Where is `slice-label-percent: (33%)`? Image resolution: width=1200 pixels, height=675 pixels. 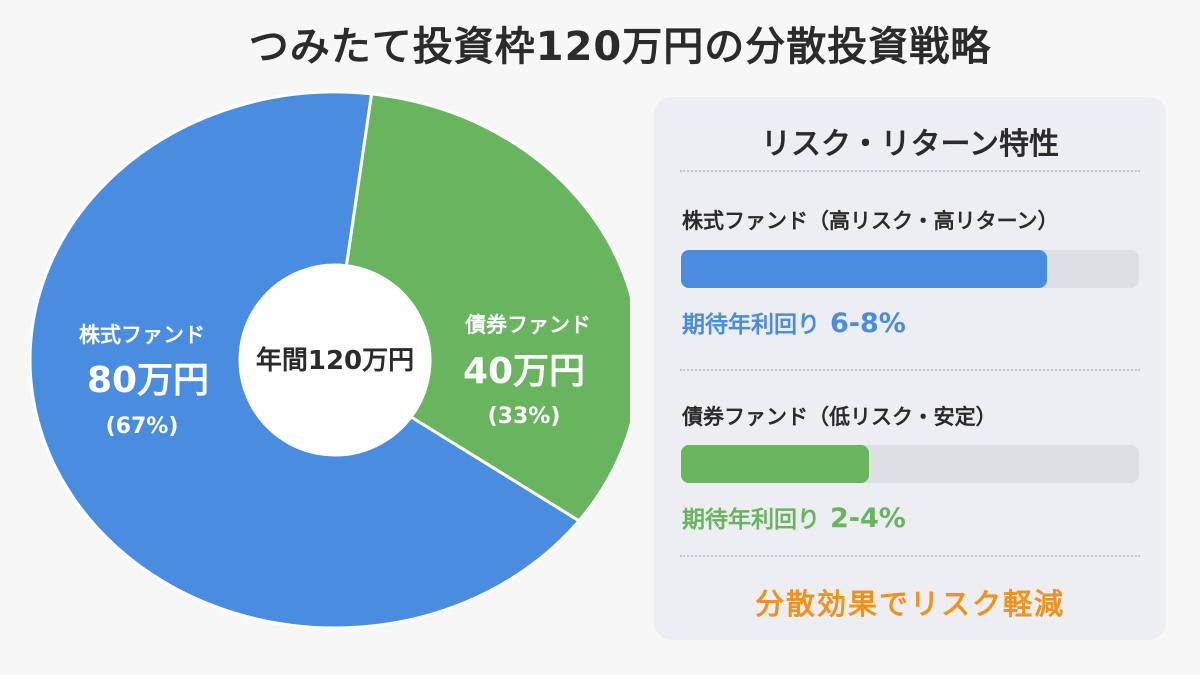 slice-label-percent: (33%) is located at coordinates (524, 416).